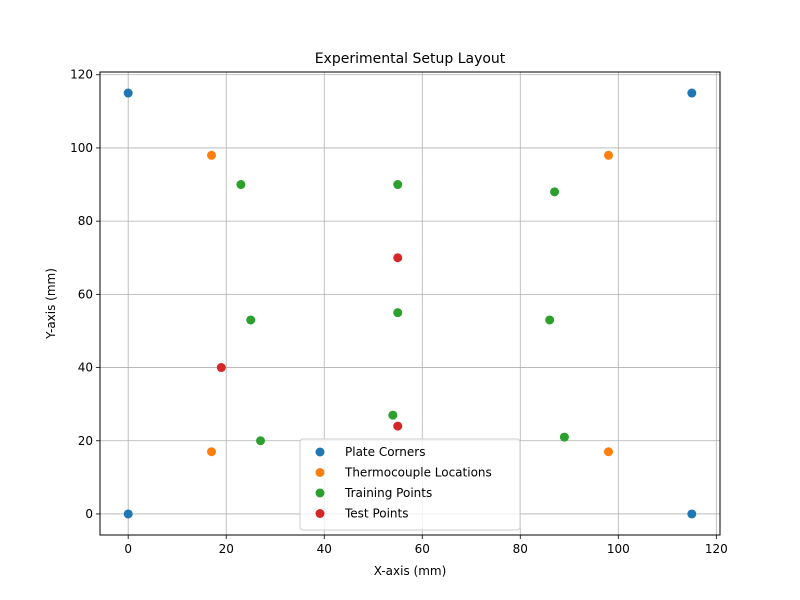  I want to click on legend-box, so click(410, 484).